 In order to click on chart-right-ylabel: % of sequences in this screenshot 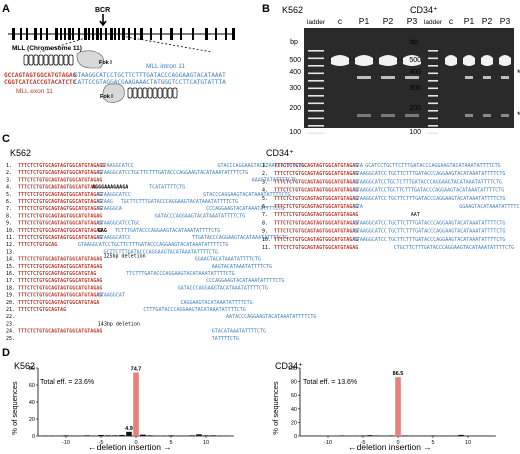, I will do `click(275, 408)`.